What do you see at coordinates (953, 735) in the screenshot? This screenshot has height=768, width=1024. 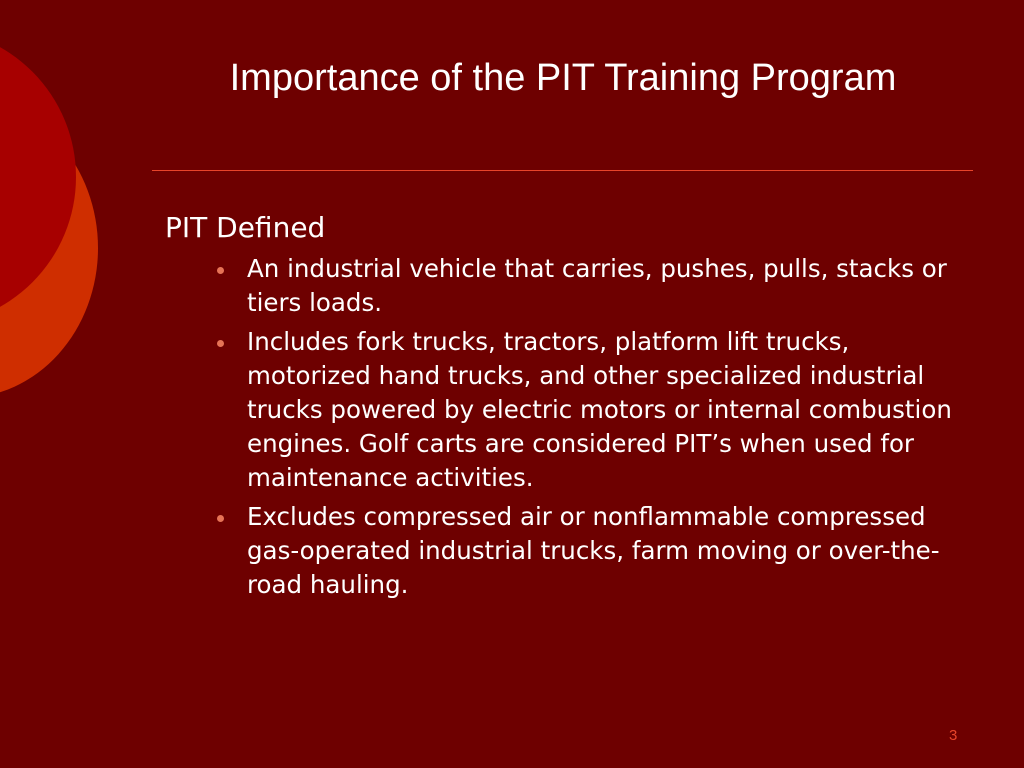 I see `page-number: 3` at bounding box center [953, 735].